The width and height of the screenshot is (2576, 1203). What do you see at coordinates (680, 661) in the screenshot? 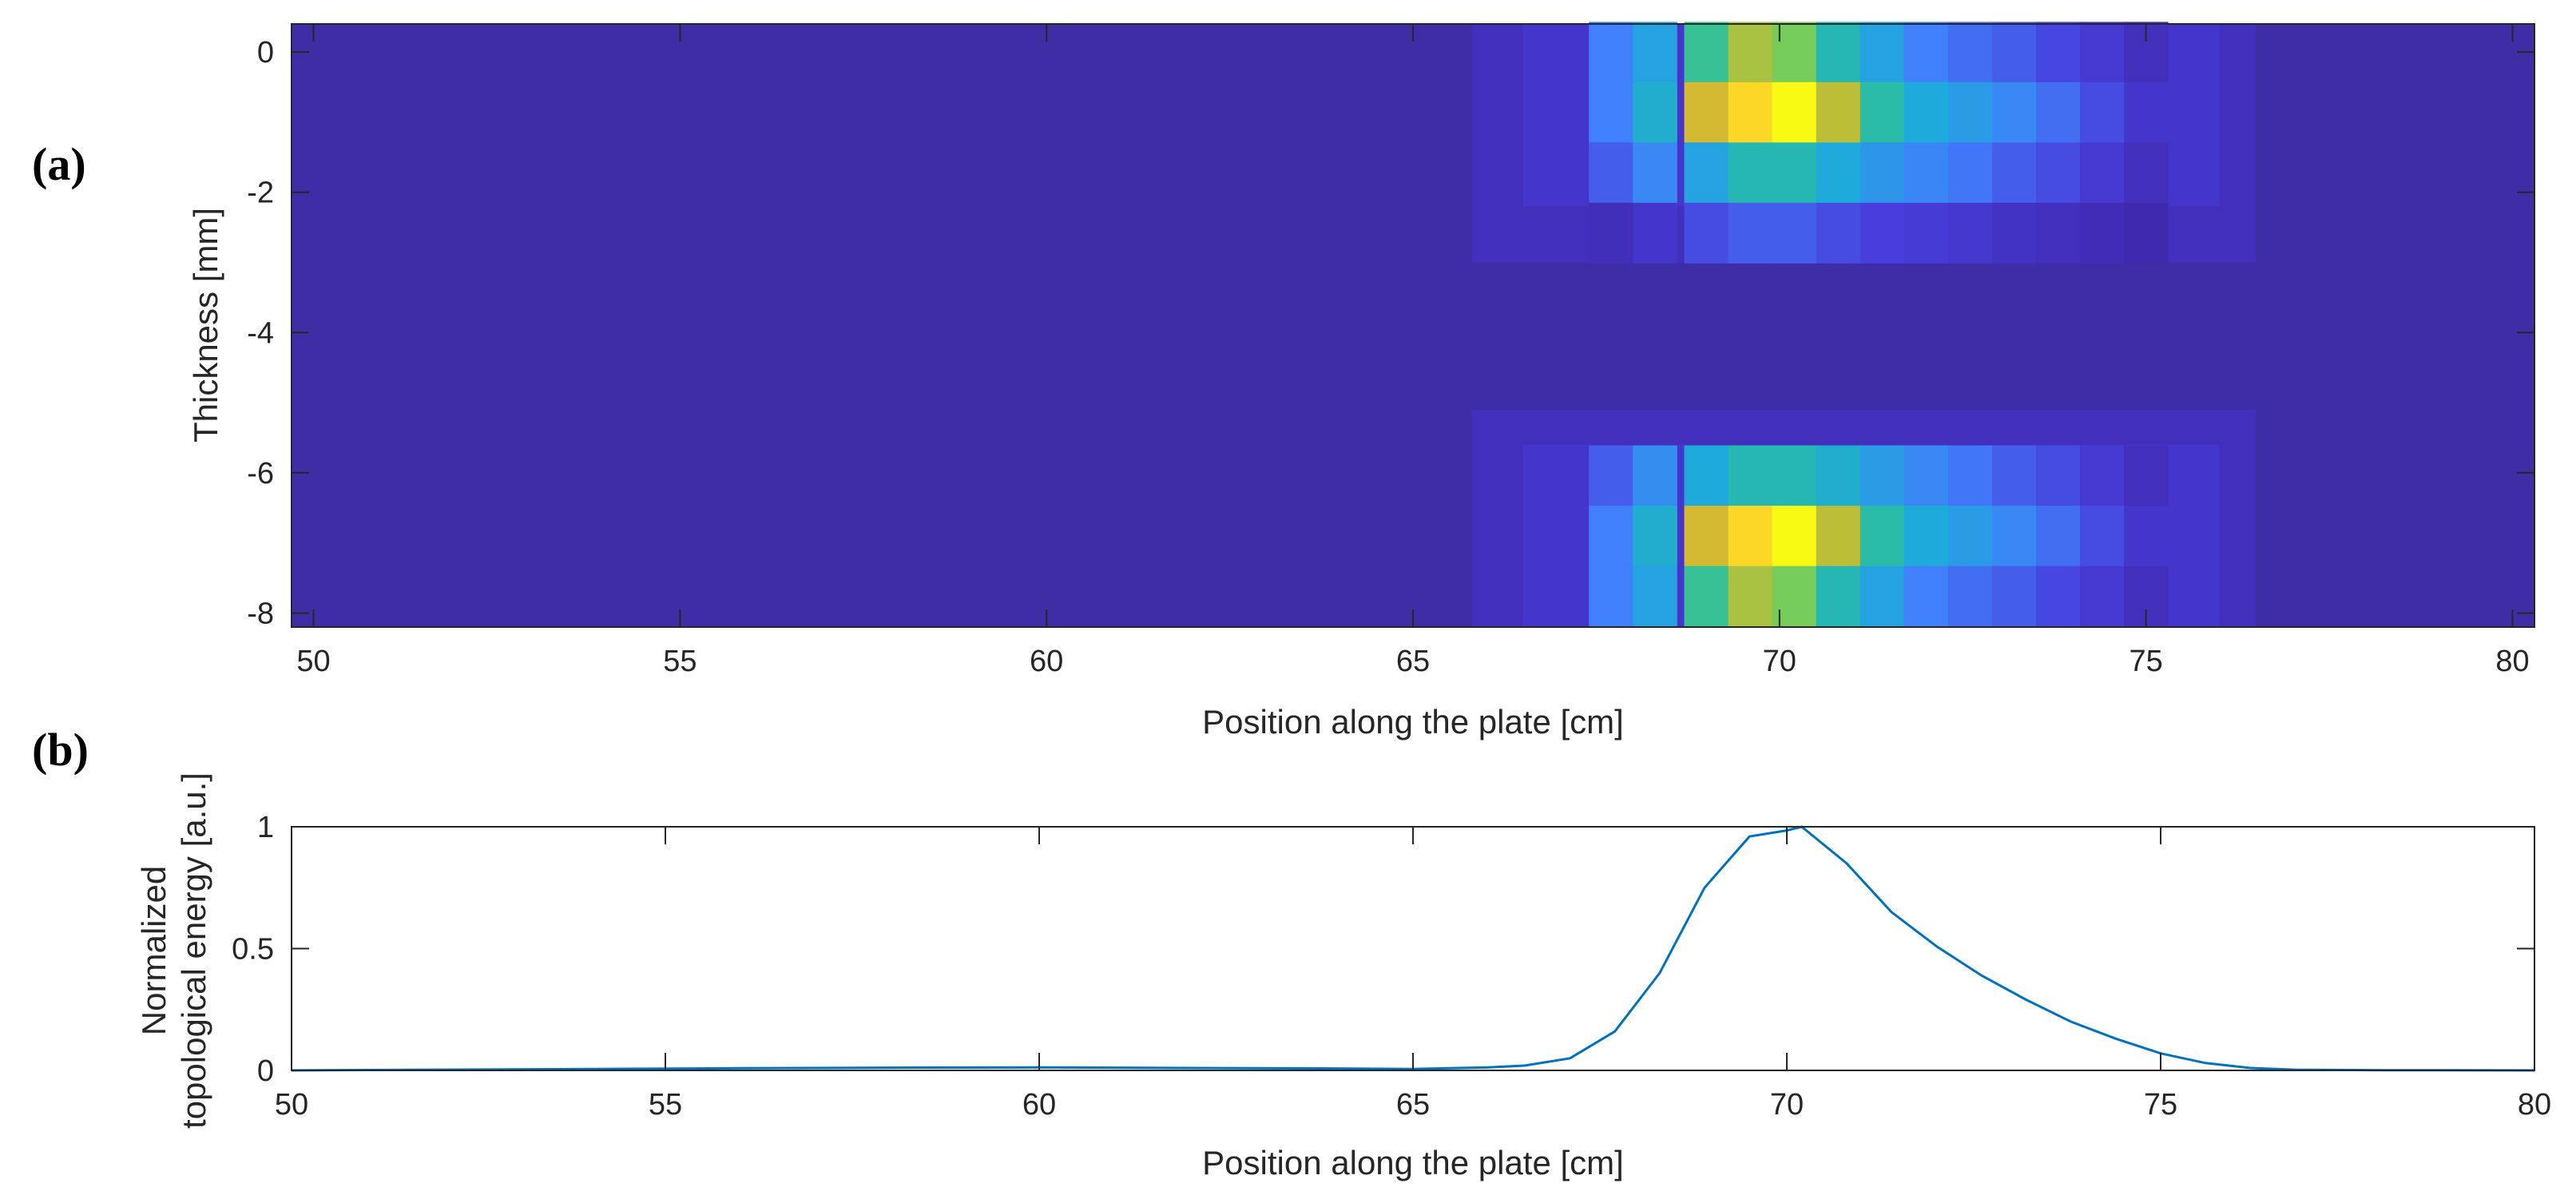
I see `heatmap-x-tick-label: 55` at bounding box center [680, 661].